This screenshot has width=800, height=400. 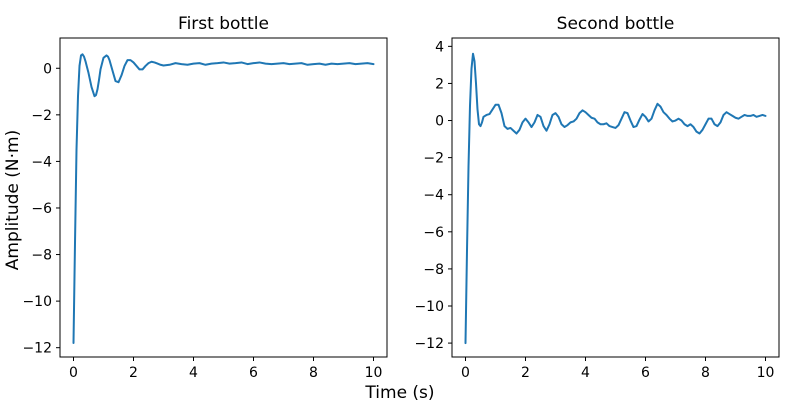 What do you see at coordinates (223, 24) in the screenshot?
I see `chart-title: First bottle` at bounding box center [223, 24].